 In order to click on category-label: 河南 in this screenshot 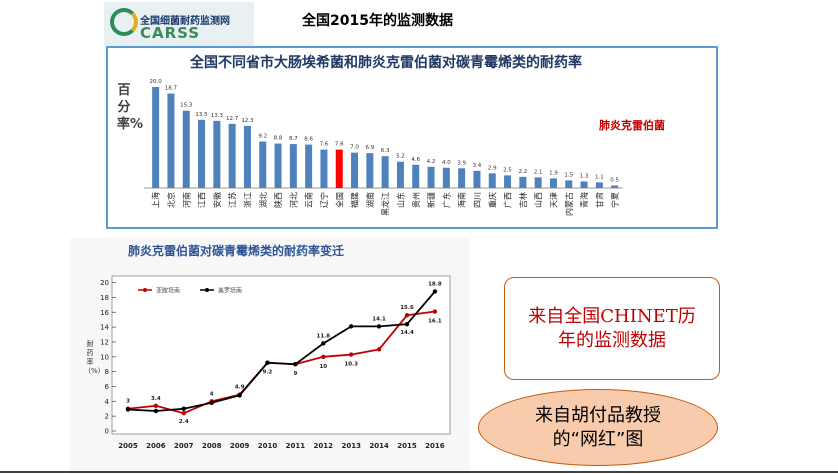, I will do `click(186, 200)`.